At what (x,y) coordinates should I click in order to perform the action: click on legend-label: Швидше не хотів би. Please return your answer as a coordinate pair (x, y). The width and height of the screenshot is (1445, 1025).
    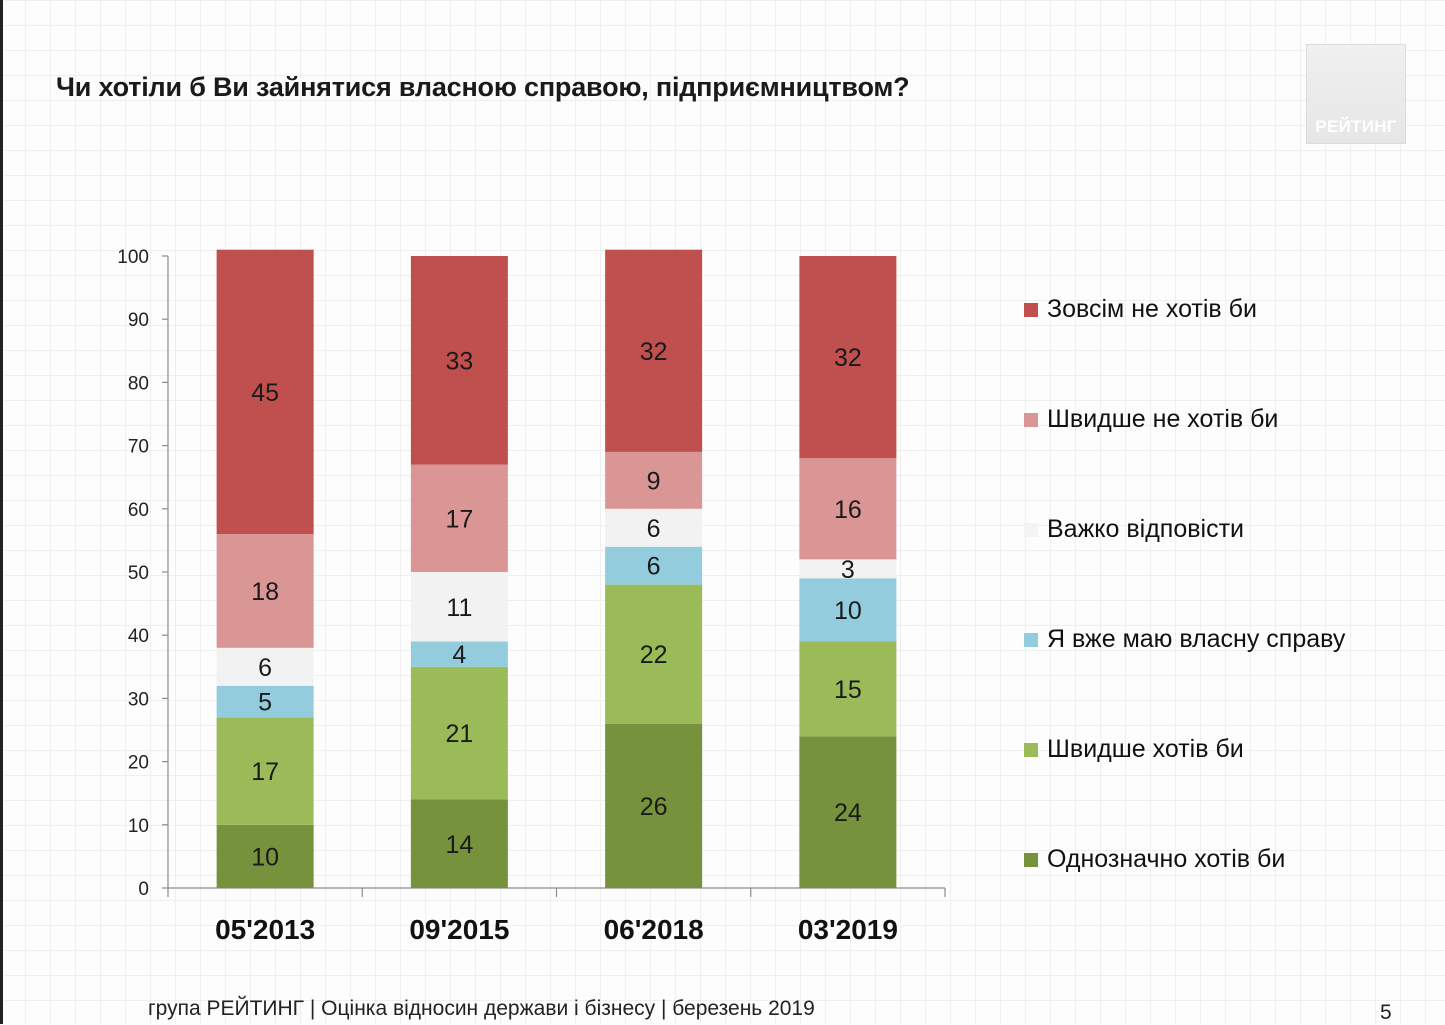
    Looking at the image, I should click on (1163, 419).